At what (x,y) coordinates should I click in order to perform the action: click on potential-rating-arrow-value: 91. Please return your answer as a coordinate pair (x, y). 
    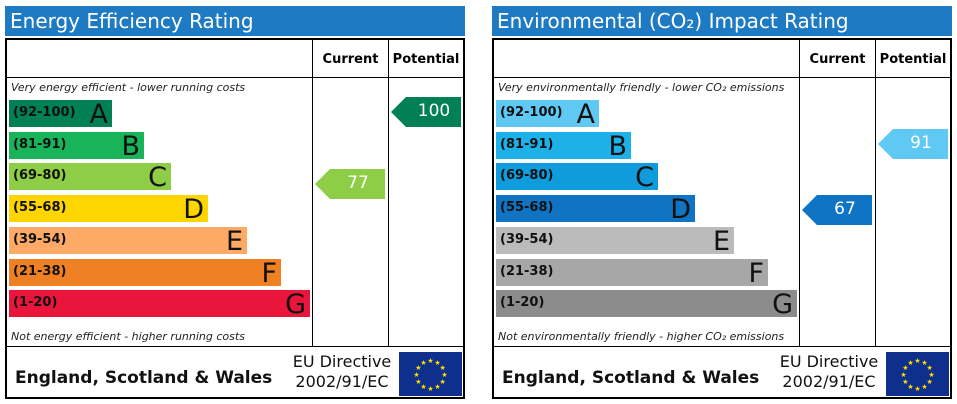
    Looking at the image, I should click on (921, 142).